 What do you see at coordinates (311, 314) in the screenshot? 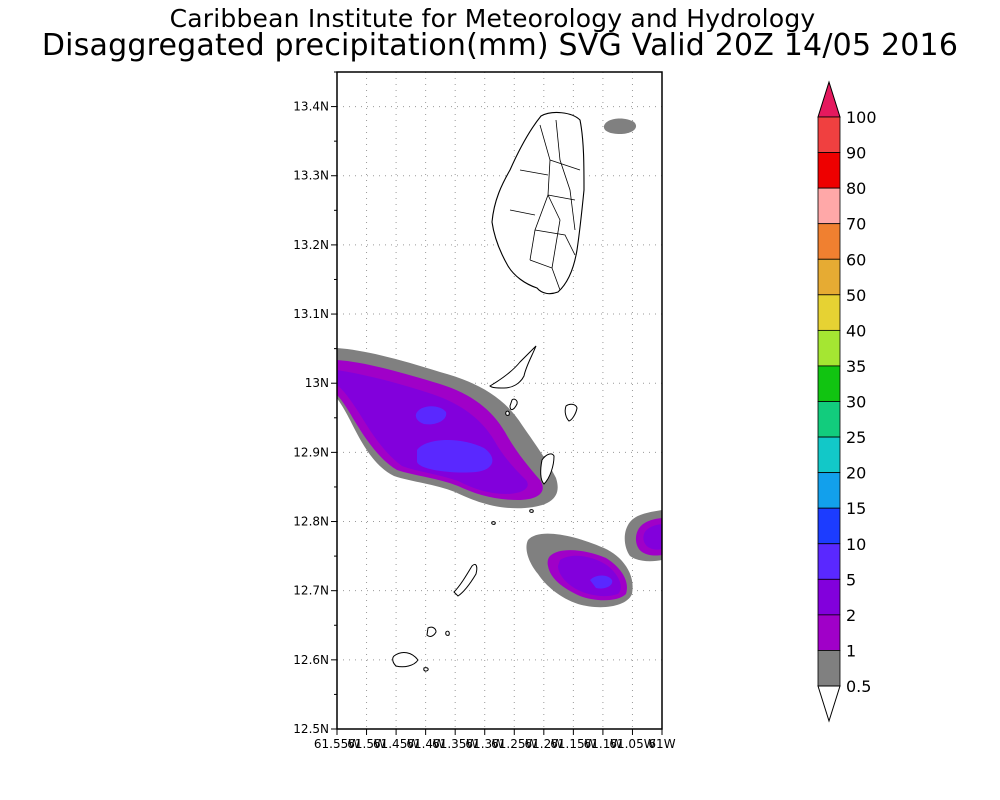
I see `lat-tick-label: 13.1N` at bounding box center [311, 314].